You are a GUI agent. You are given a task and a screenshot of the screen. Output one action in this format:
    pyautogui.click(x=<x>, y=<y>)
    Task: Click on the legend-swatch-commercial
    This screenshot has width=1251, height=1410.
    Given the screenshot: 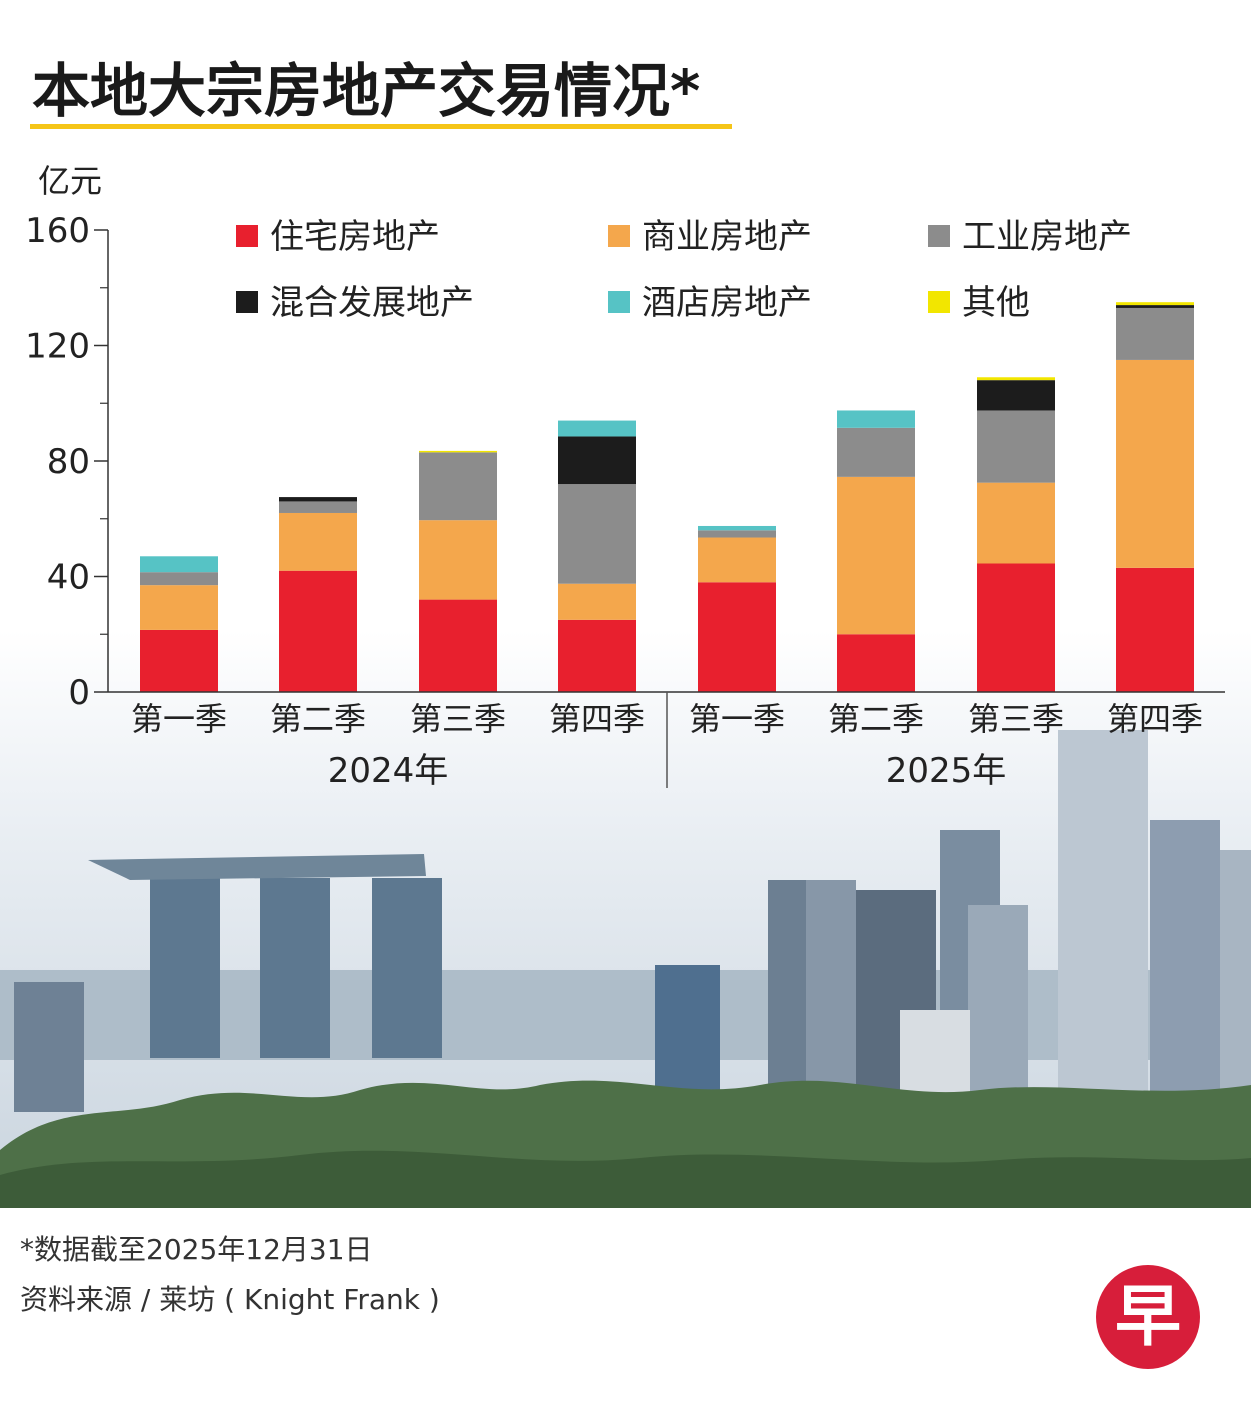 What is the action you would take?
    pyautogui.click(x=619, y=236)
    